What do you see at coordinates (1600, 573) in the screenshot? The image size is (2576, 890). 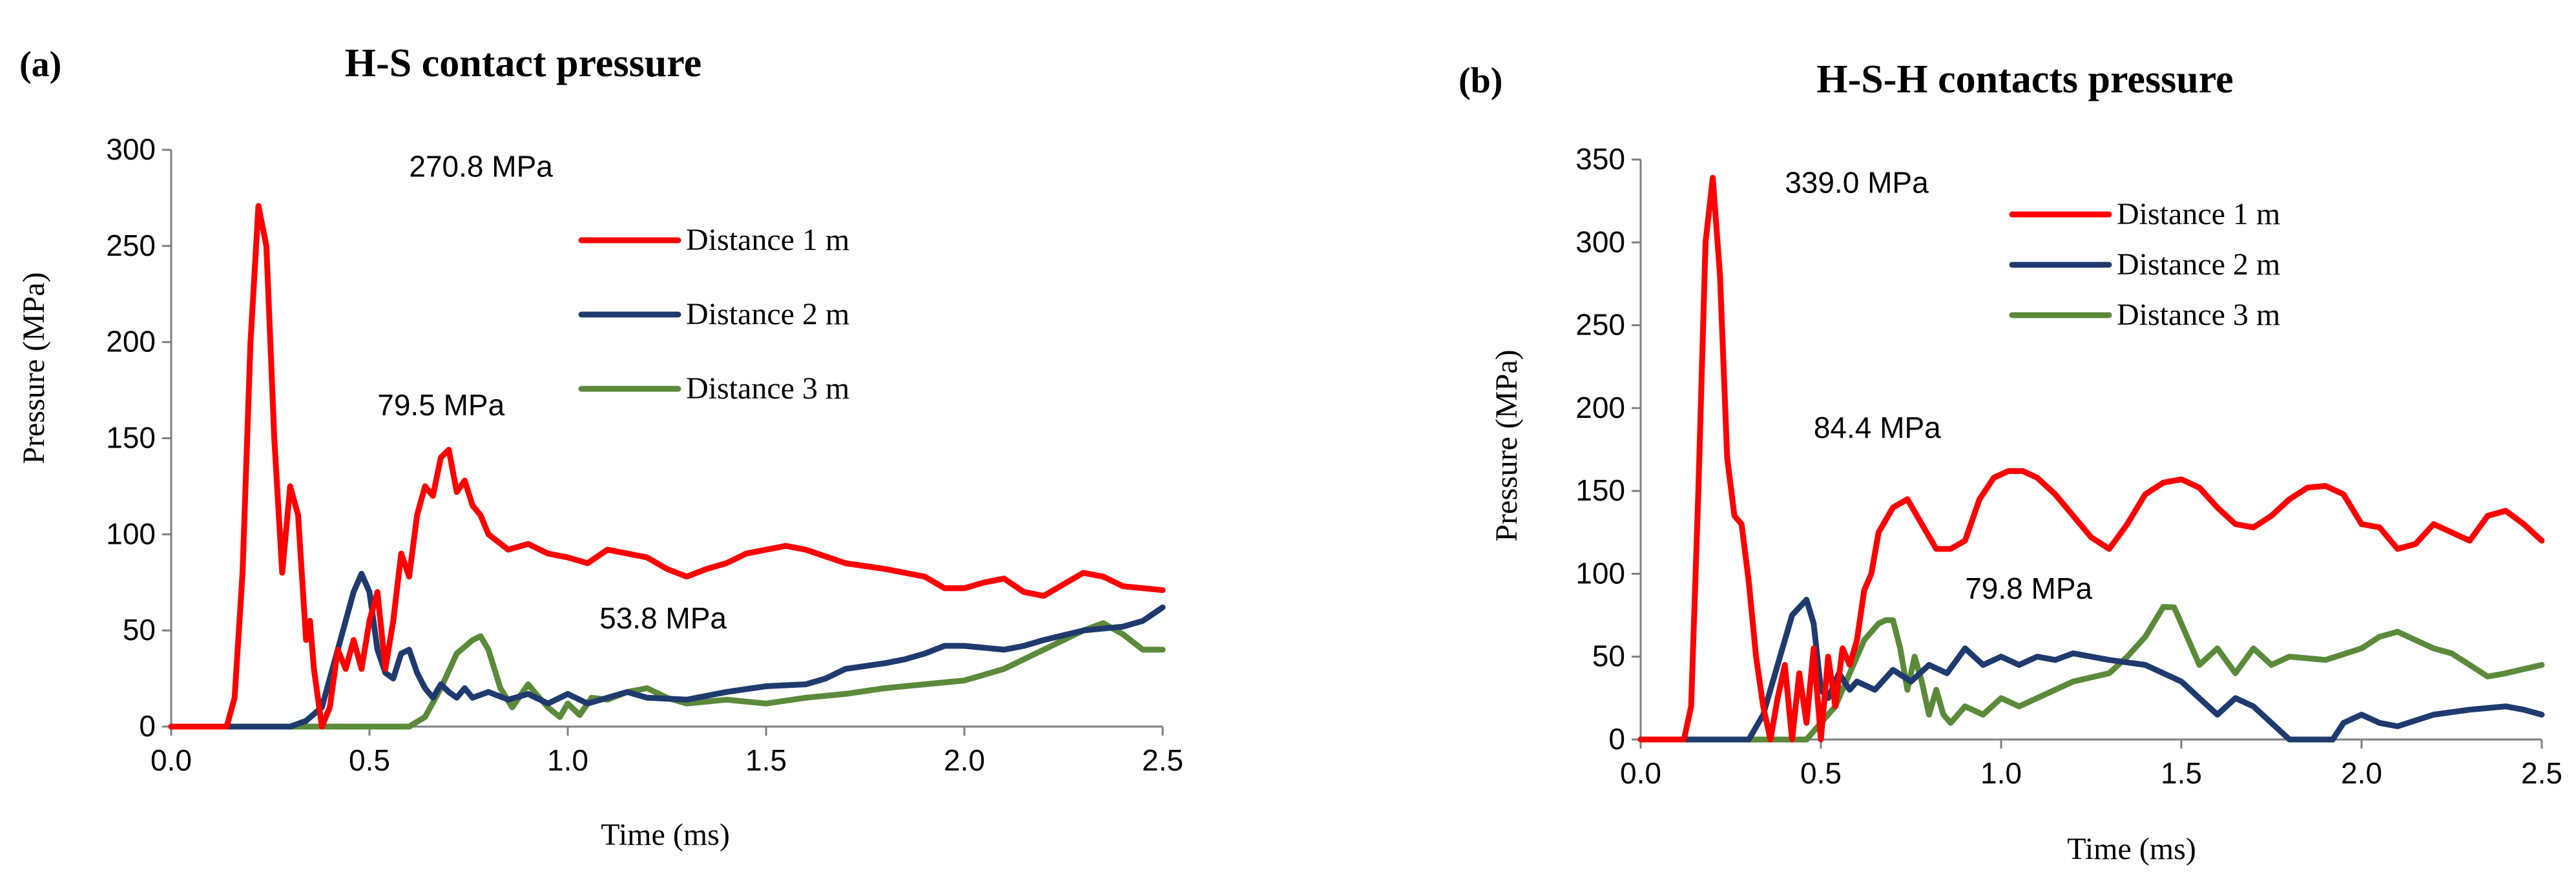 I see `y-tick-label-b: 100` at bounding box center [1600, 573].